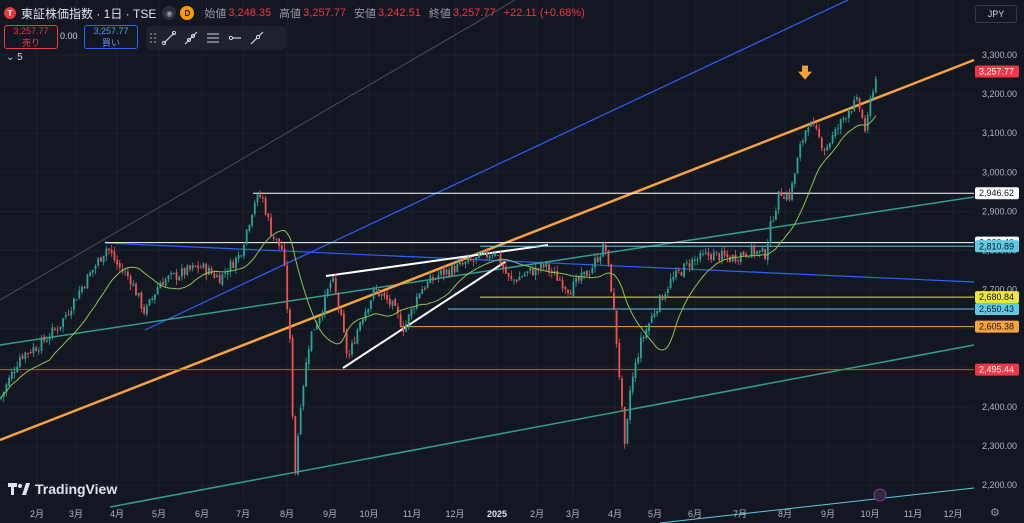  I want to click on white-wedge-lower, so click(424, 315).